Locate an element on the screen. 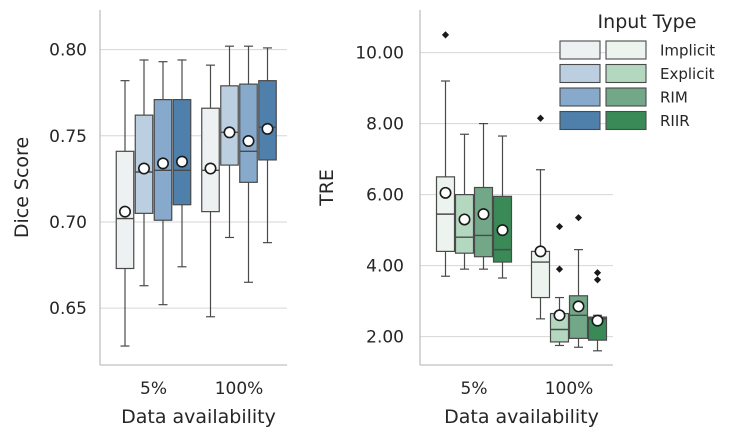 This screenshot has height=440, width=734. y-axis-title: TRE is located at coordinates (327, 188).